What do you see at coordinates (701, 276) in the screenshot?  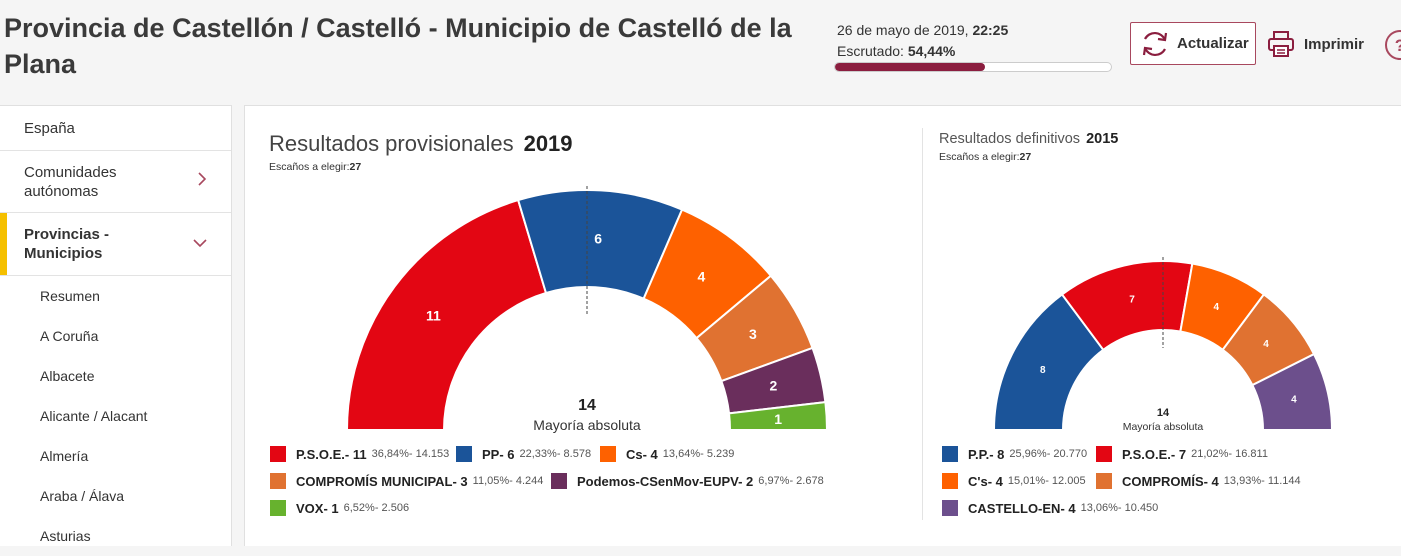 I see `seat-label-0-2: 4` at bounding box center [701, 276].